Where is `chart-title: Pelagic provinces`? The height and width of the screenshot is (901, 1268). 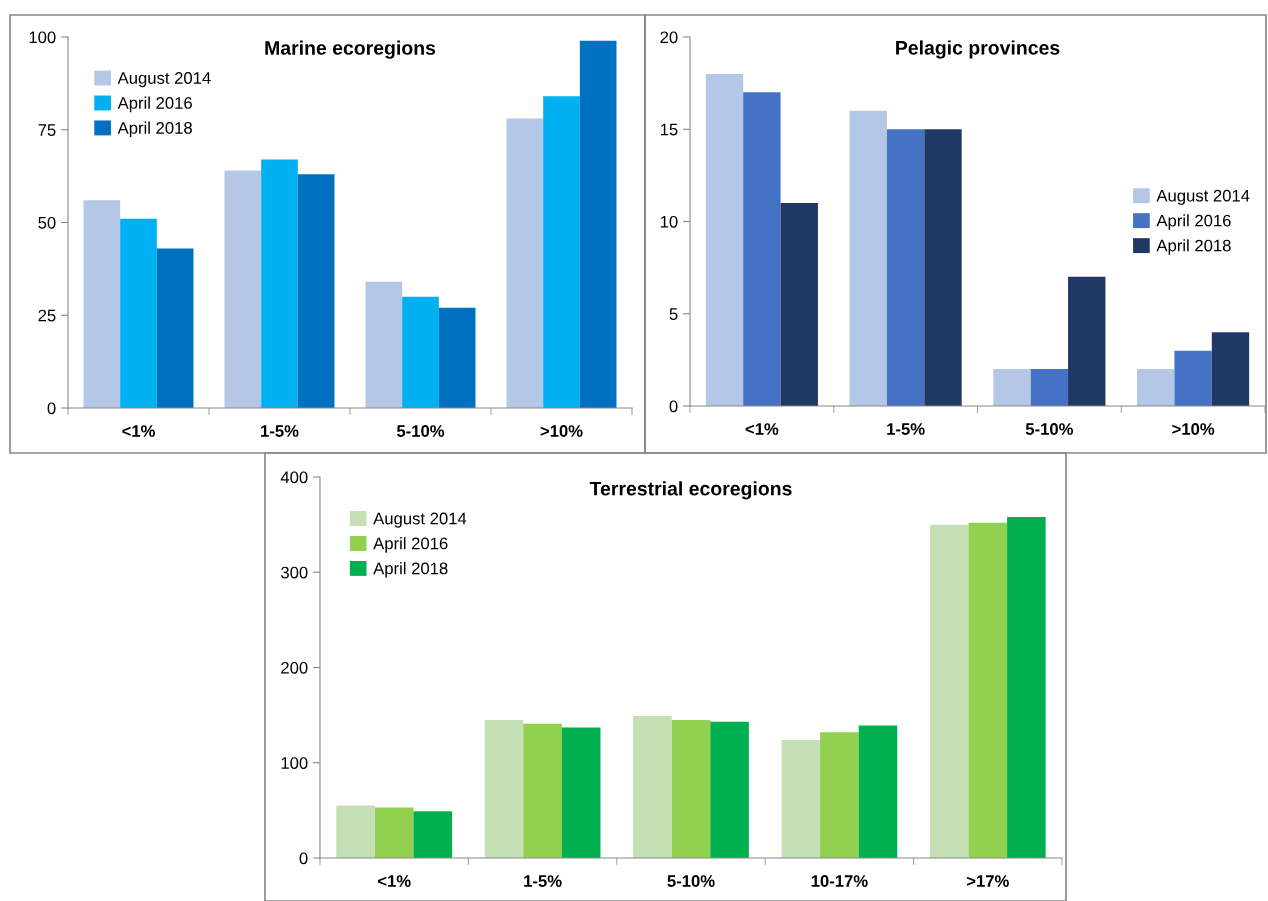
chart-title: Pelagic provinces is located at coordinates (978, 49).